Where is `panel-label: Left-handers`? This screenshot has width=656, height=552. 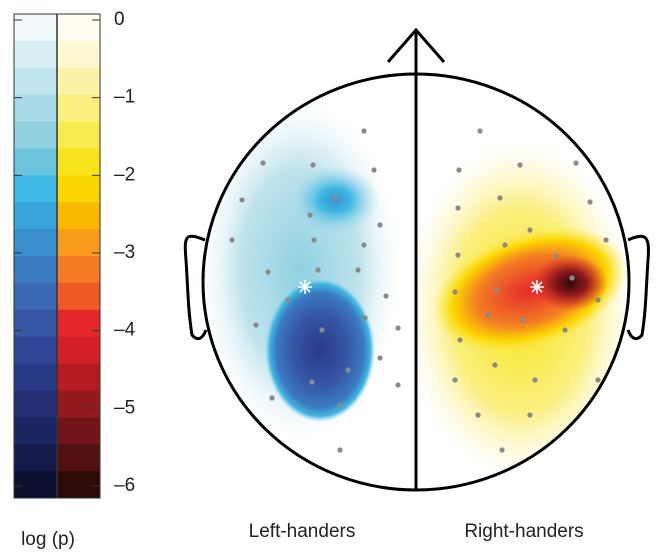
panel-label: Left-handers is located at coordinates (302, 531).